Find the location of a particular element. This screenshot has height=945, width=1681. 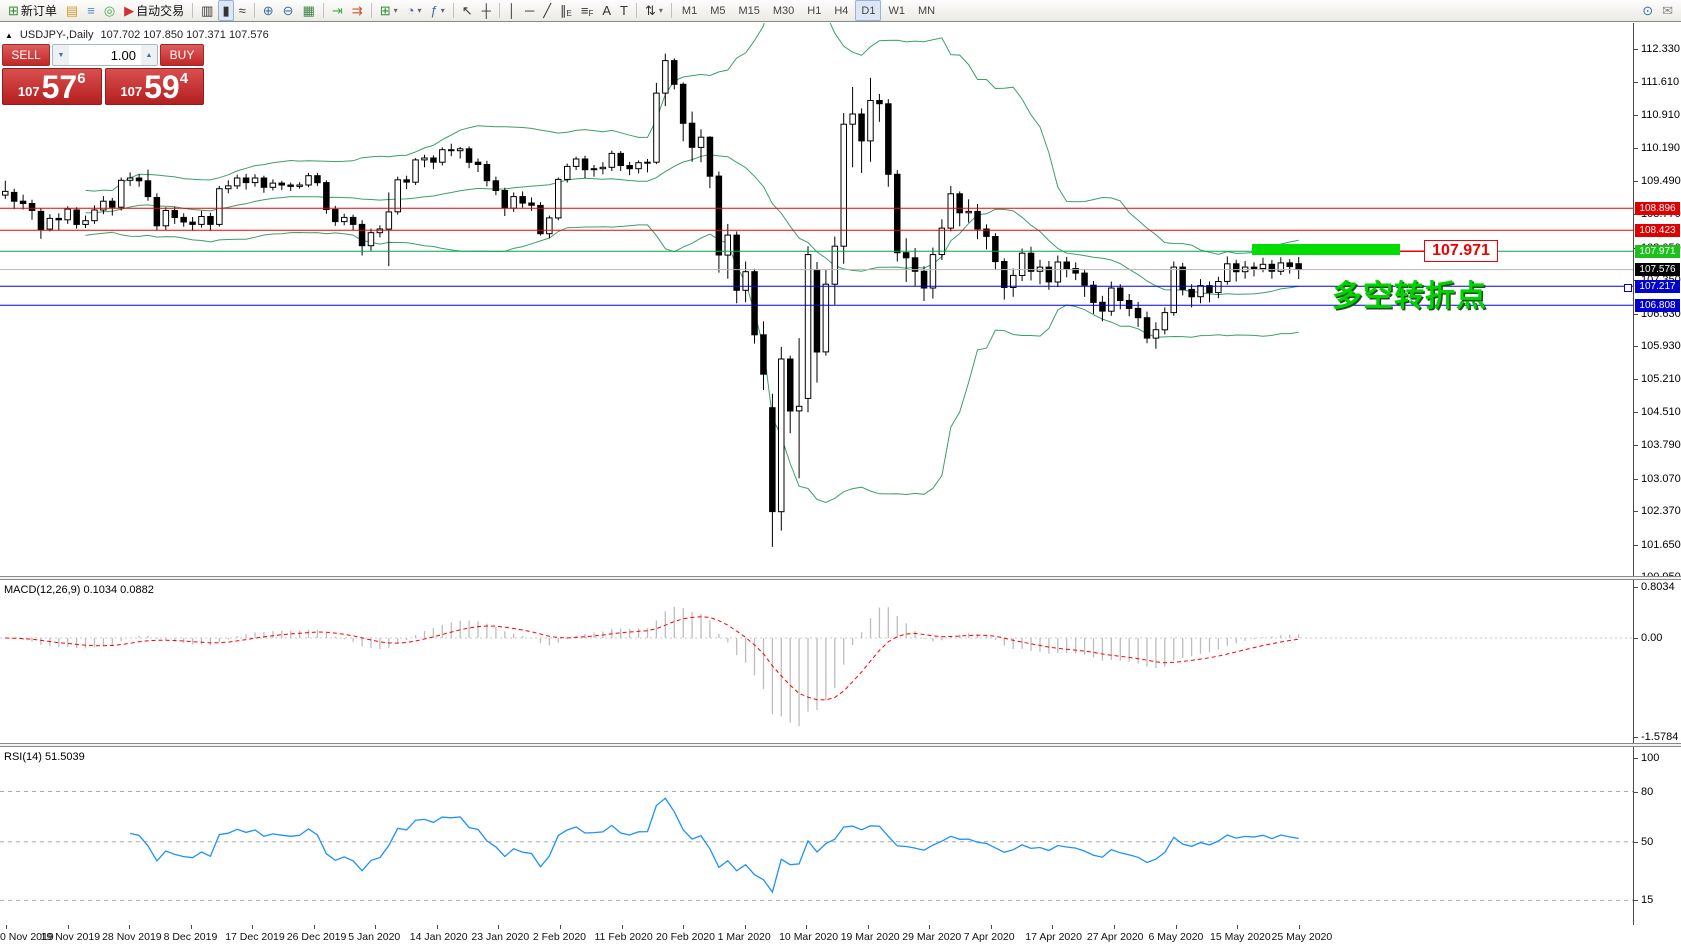

rsi-tick-label: 80 is located at coordinates (1647, 791).